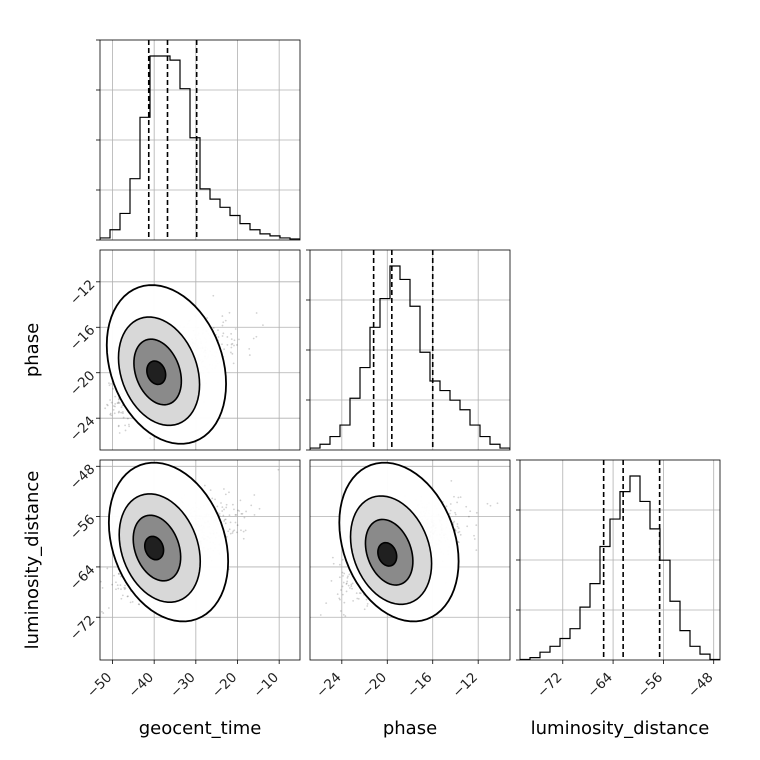 The height and width of the screenshot is (760, 760). I want to click on panel-geocent_time-vs-luminosity_distance: −50 −40 −30 −20 −10 −72 −64 −56 −48, so click(184, 580).